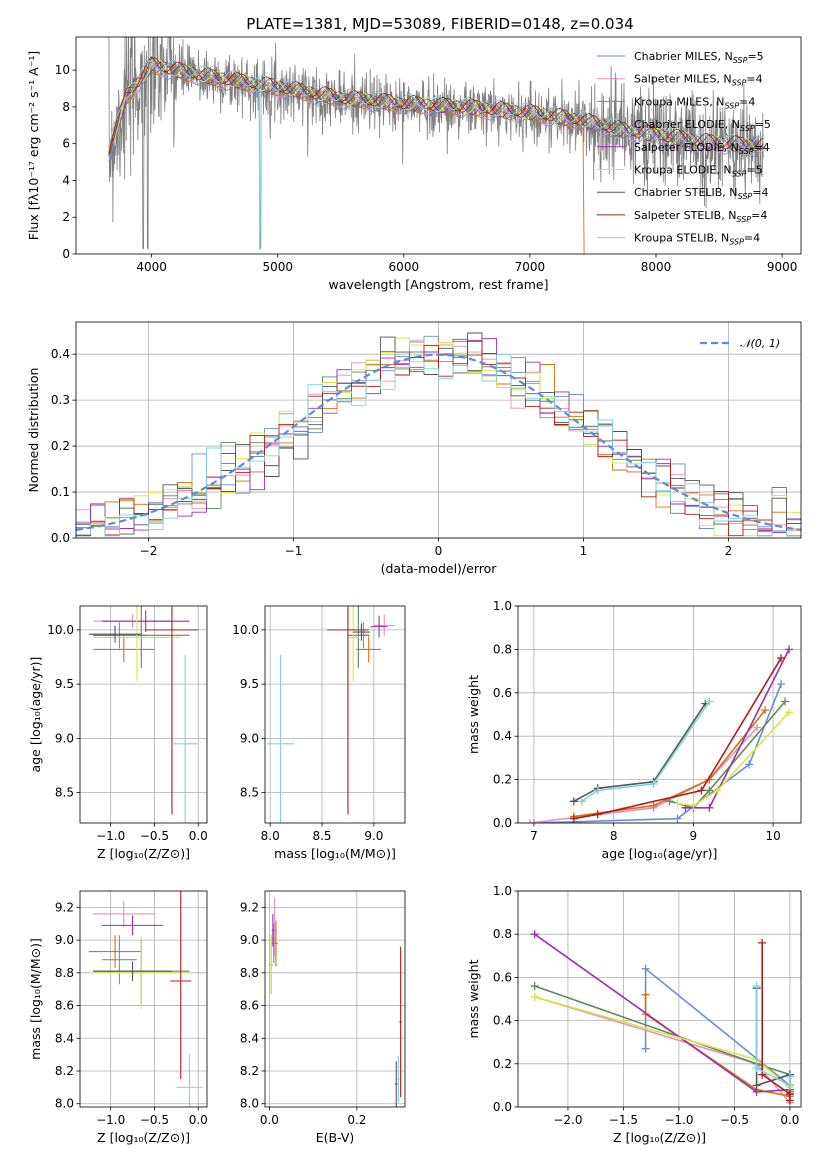 The height and width of the screenshot is (1170, 819). I want to click on legend-text: Kroupa ELODIE, N, so click(683, 170).